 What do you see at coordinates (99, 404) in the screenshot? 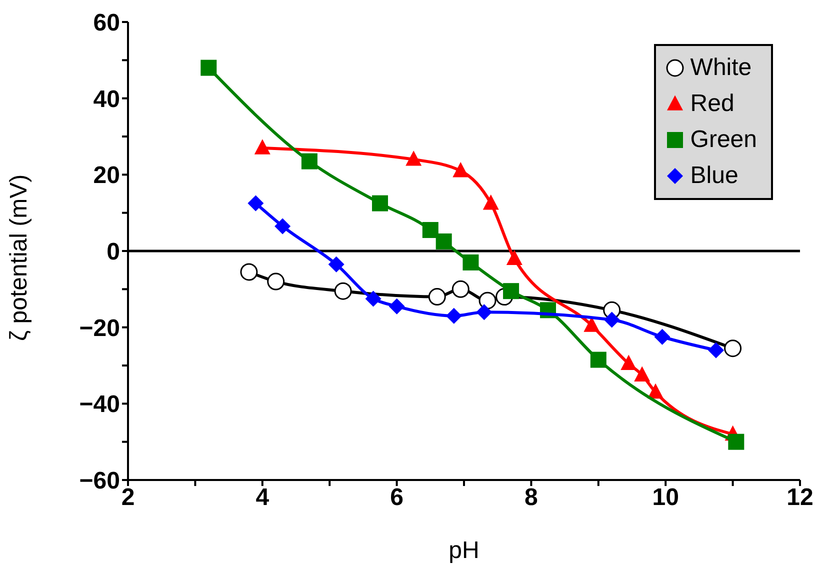
I see `y-tick-label: −40` at bounding box center [99, 404].